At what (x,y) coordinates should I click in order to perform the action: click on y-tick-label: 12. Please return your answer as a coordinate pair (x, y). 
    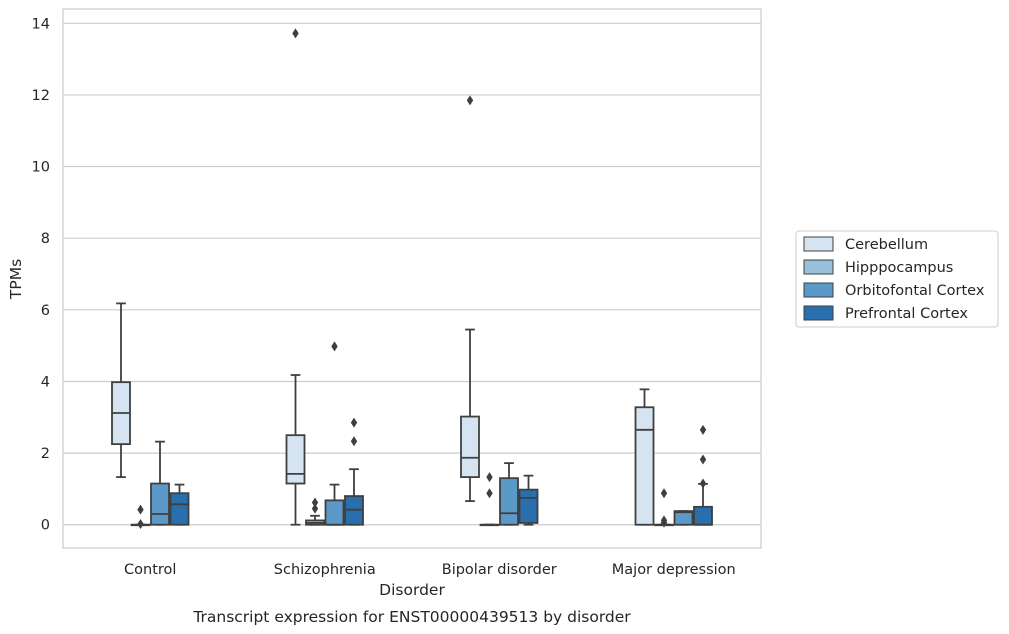
    Looking at the image, I should click on (41, 96).